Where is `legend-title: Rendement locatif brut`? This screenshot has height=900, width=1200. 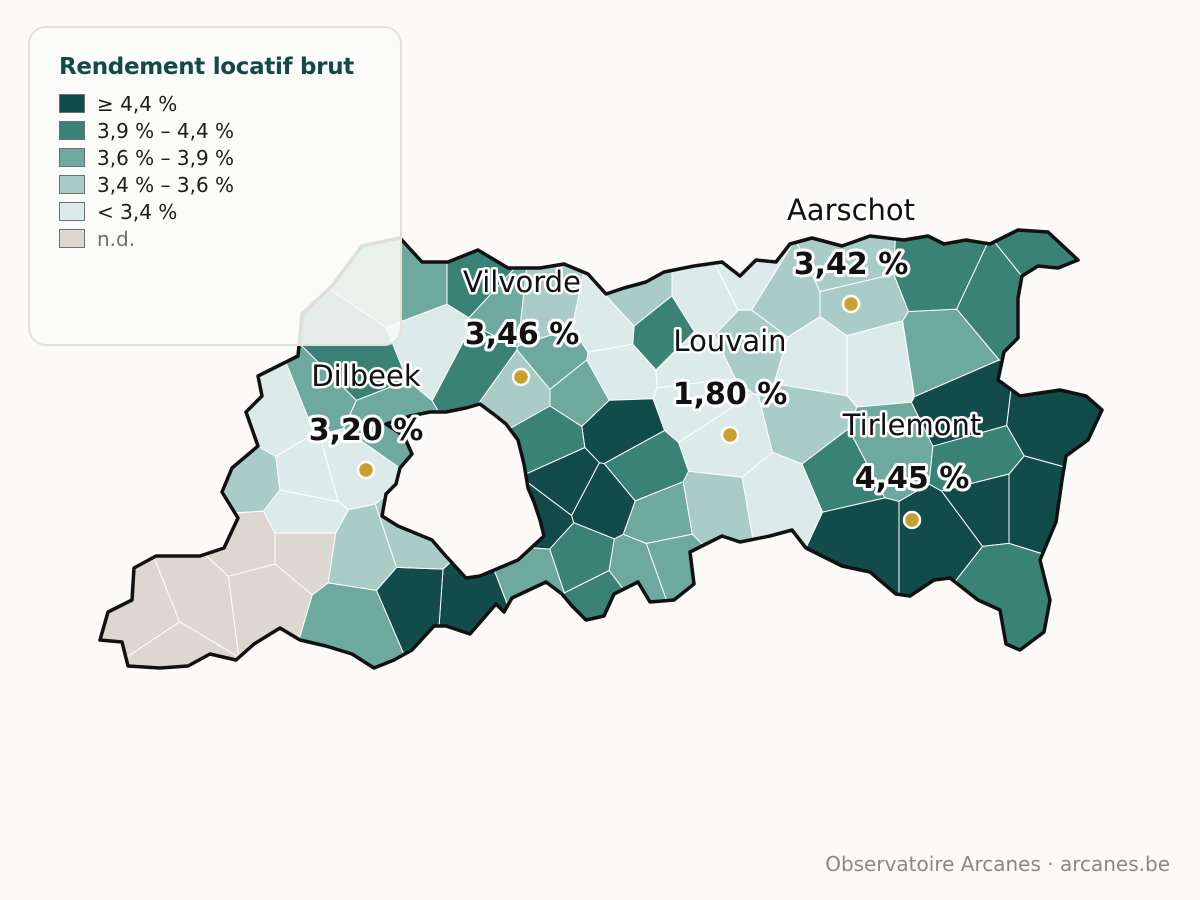 legend-title: Rendement locatif brut is located at coordinates (206, 67).